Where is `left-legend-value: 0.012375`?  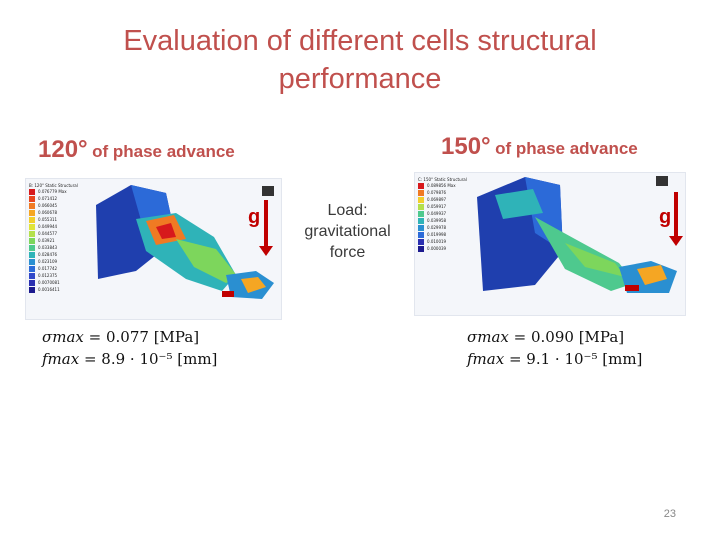 left-legend-value: 0.012375 is located at coordinates (48, 275).